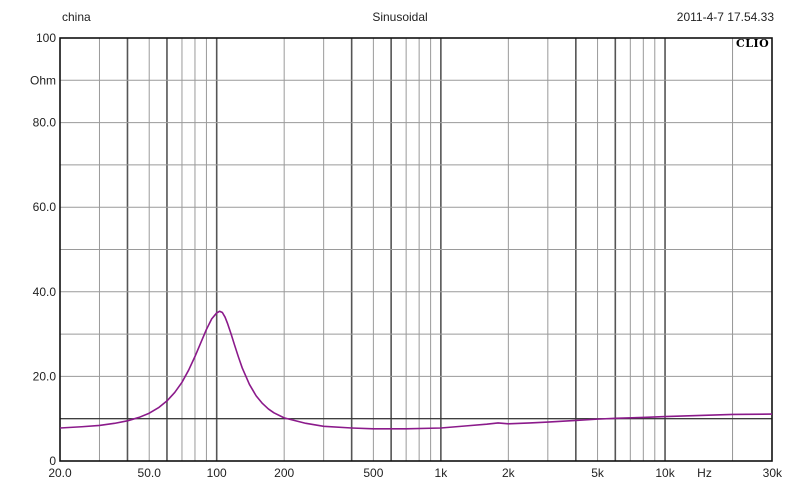 The width and height of the screenshot is (800, 486). Describe the element at coordinates (45, 292) in the screenshot. I see `y-tick-label: 40.0` at that location.